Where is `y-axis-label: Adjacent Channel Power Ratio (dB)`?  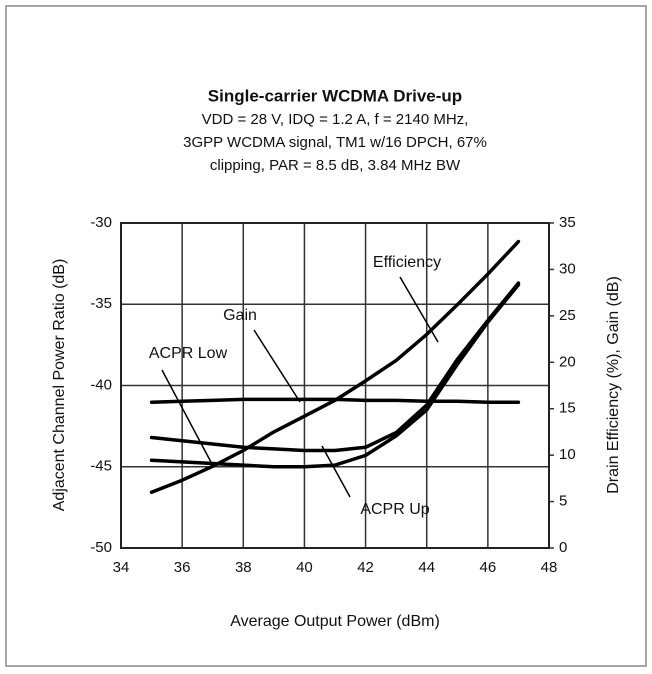 y-axis-label: Adjacent Channel Power Ratio (dB) is located at coordinates (59, 385).